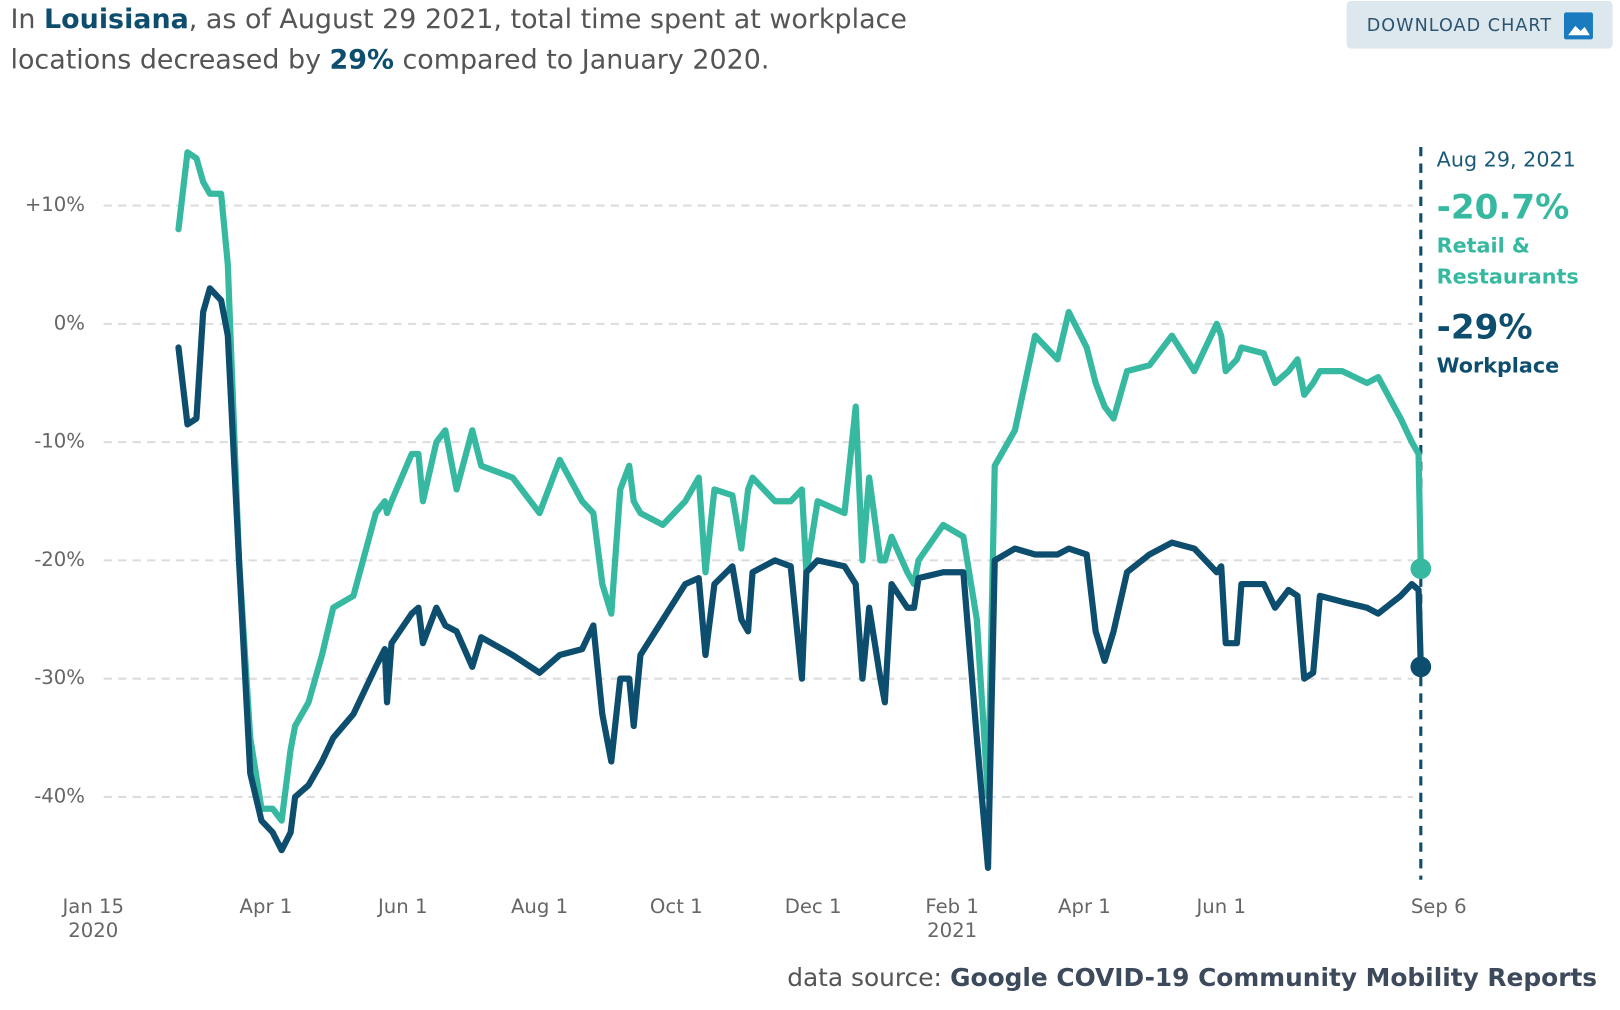 The height and width of the screenshot is (1010, 1620). I want to click on legend-entry: Retail & Restaurants, so click(1507, 260).